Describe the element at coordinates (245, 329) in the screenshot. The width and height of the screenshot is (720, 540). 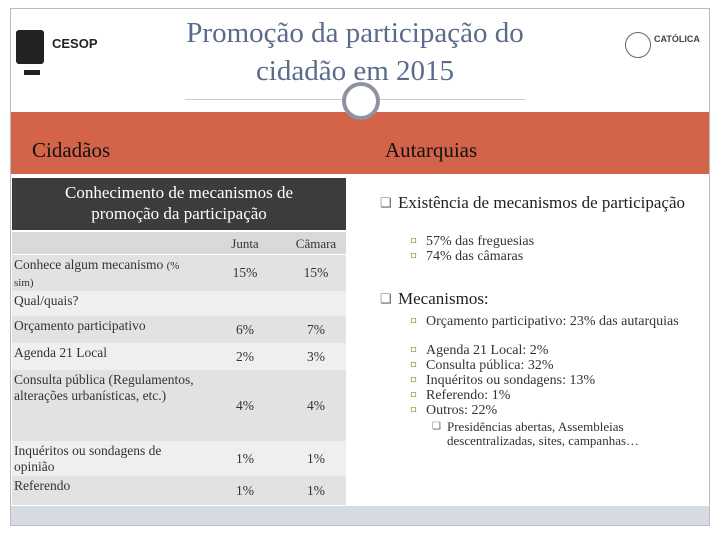
I see `cell-value: 6%` at that location.